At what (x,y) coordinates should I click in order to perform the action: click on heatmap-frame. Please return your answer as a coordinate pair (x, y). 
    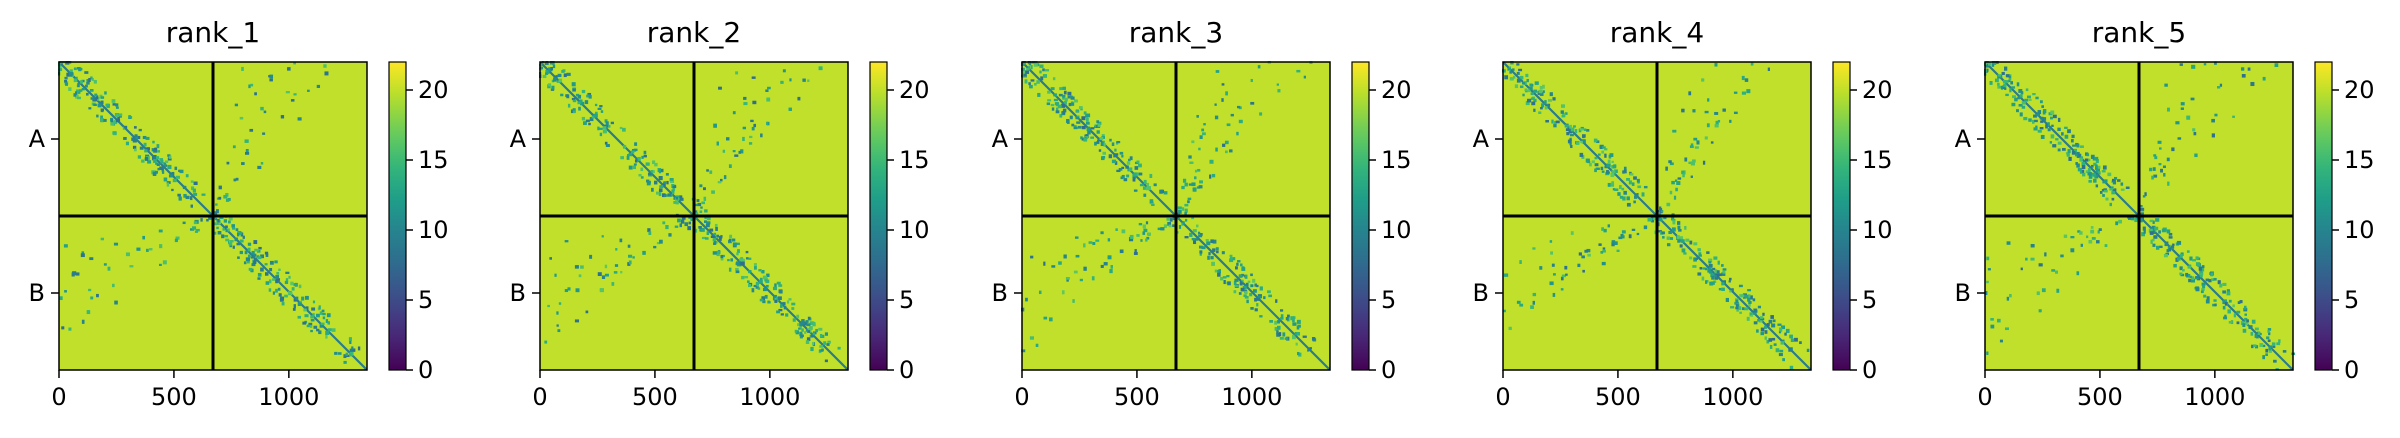
    Looking at the image, I should click on (2139, 216).